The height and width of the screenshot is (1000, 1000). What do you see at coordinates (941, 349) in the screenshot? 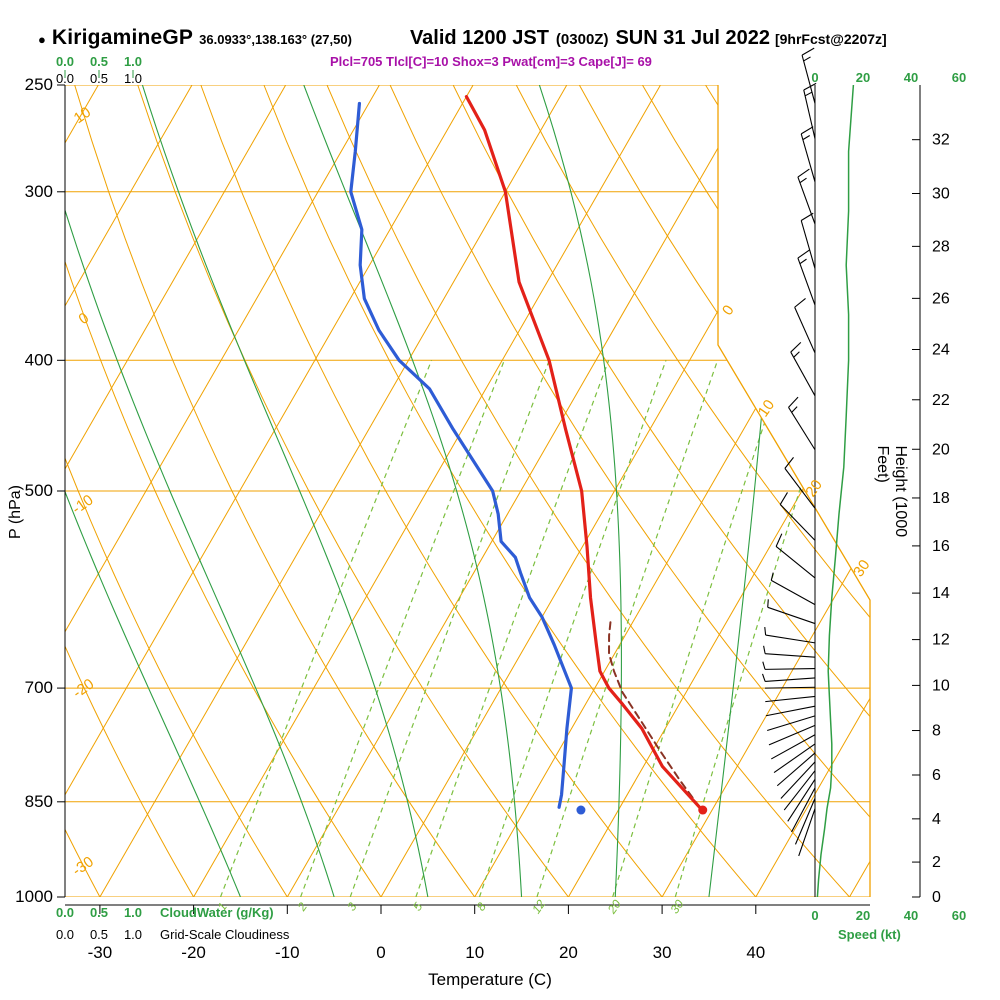
I see `svg-text: 24` at bounding box center [941, 349].